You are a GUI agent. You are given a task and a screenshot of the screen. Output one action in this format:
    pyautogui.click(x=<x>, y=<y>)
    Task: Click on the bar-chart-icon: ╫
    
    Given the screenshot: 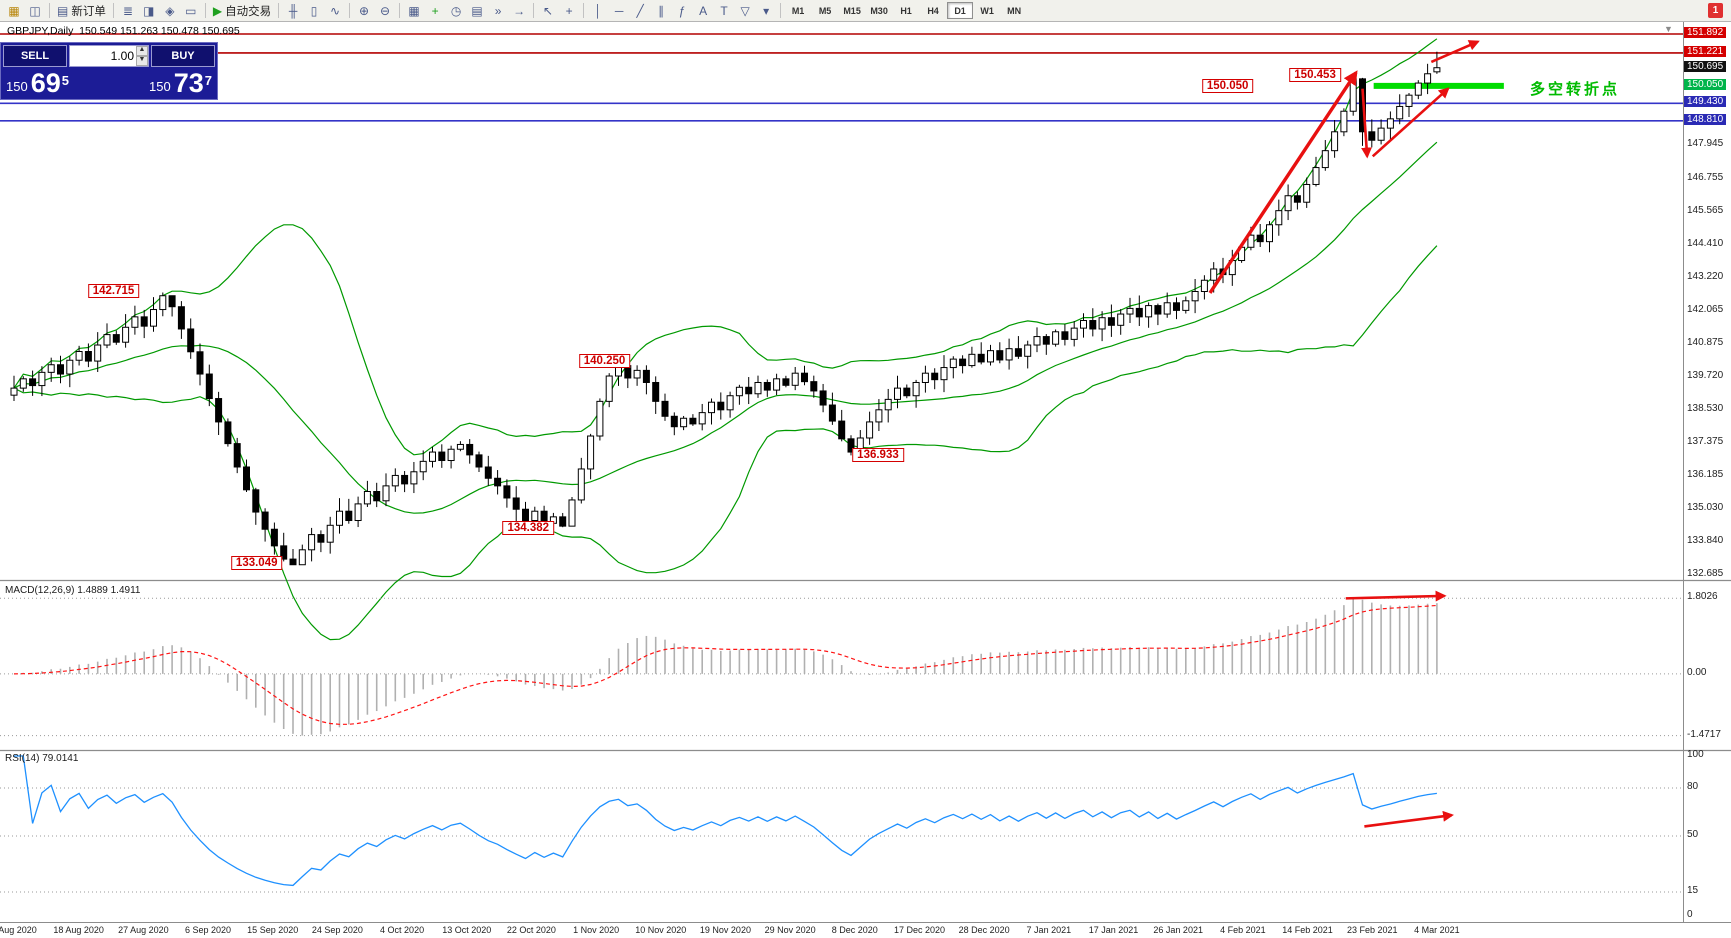 What is the action you would take?
    pyautogui.click(x=293, y=11)
    